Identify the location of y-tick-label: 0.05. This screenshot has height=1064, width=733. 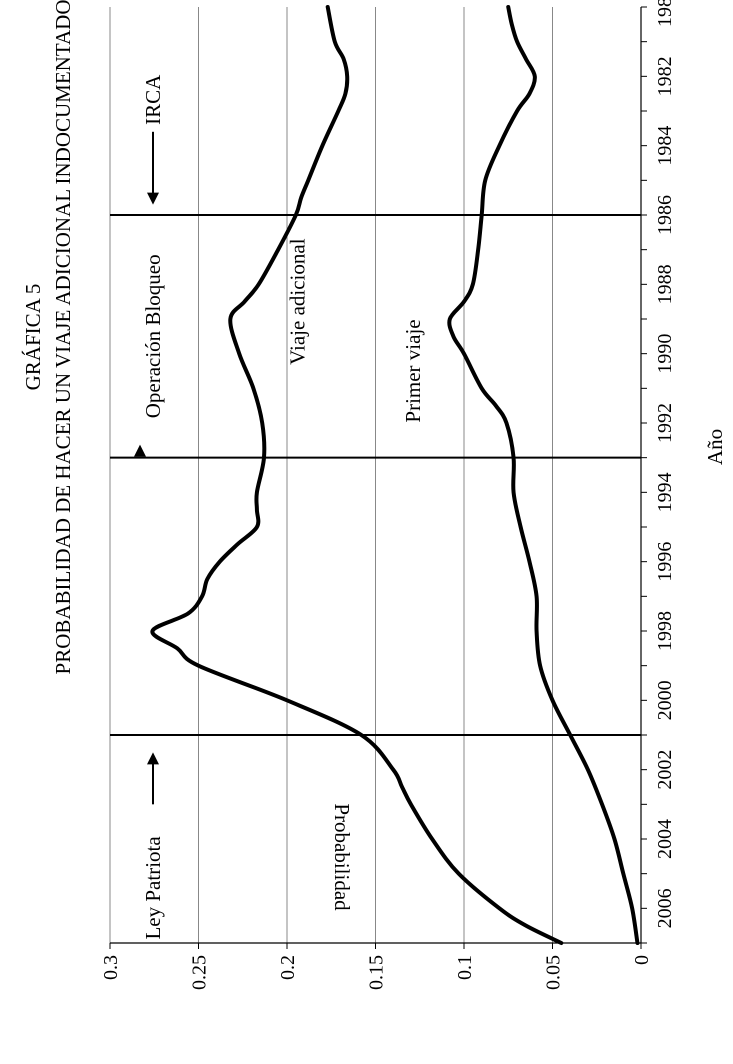
(554, 972).